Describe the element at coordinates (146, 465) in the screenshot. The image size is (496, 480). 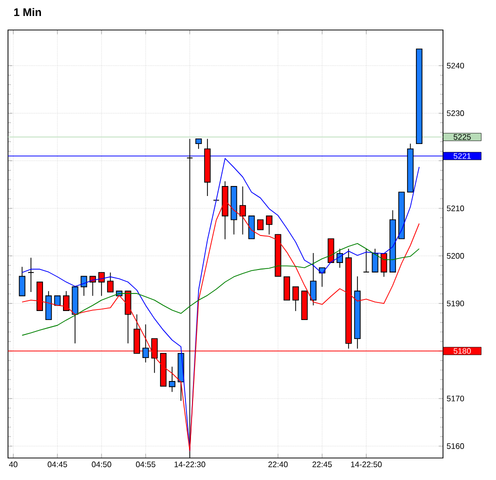
I see `x-tick-label: 04:55` at that location.